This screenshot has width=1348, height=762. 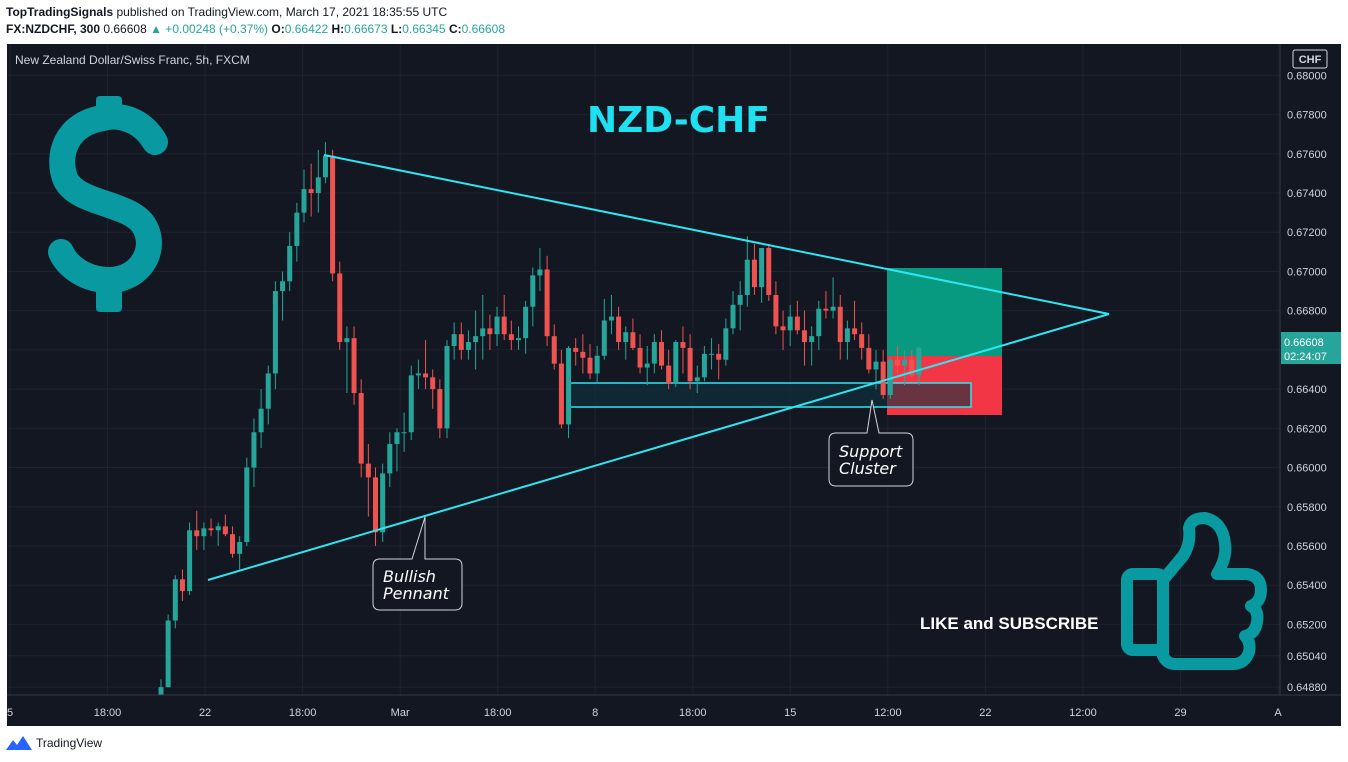 I want to click on upper-trendline, so click(x=716, y=234).